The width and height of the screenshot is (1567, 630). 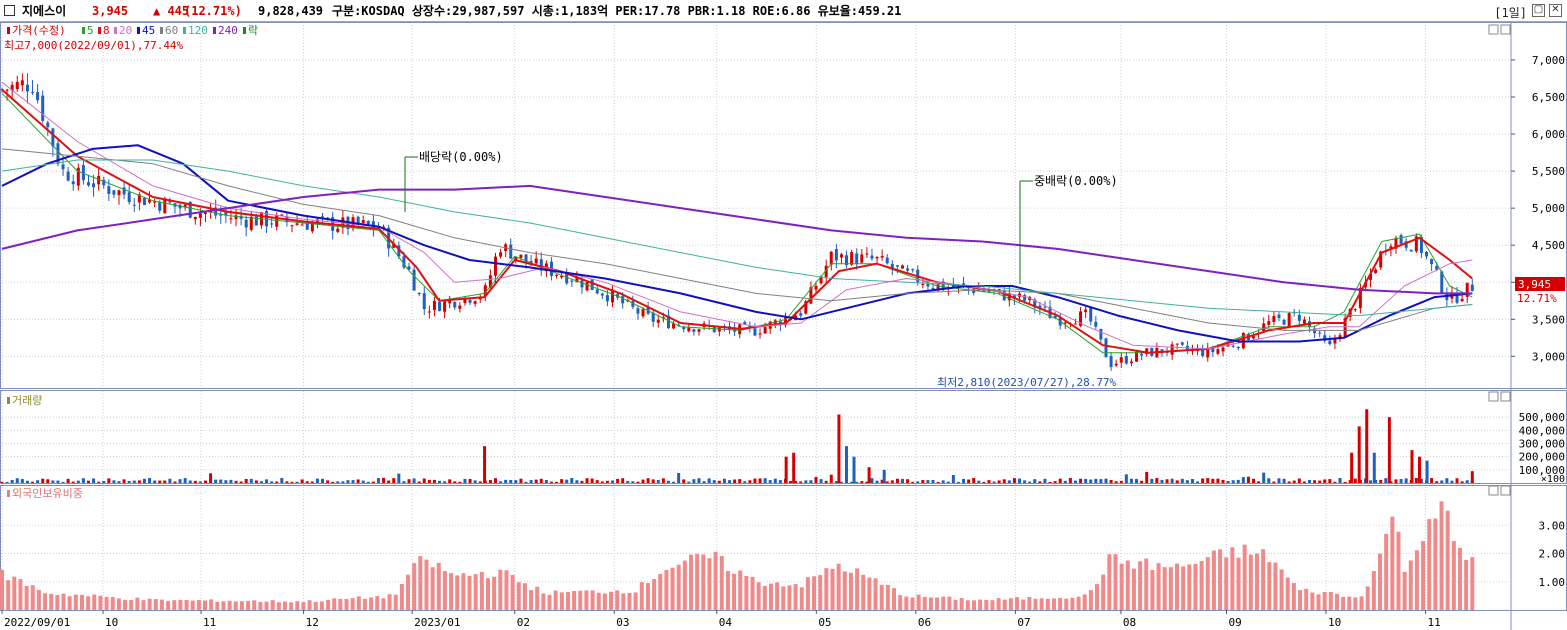 I want to click on foreign-panel-min-button, so click(x=1493, y=490).